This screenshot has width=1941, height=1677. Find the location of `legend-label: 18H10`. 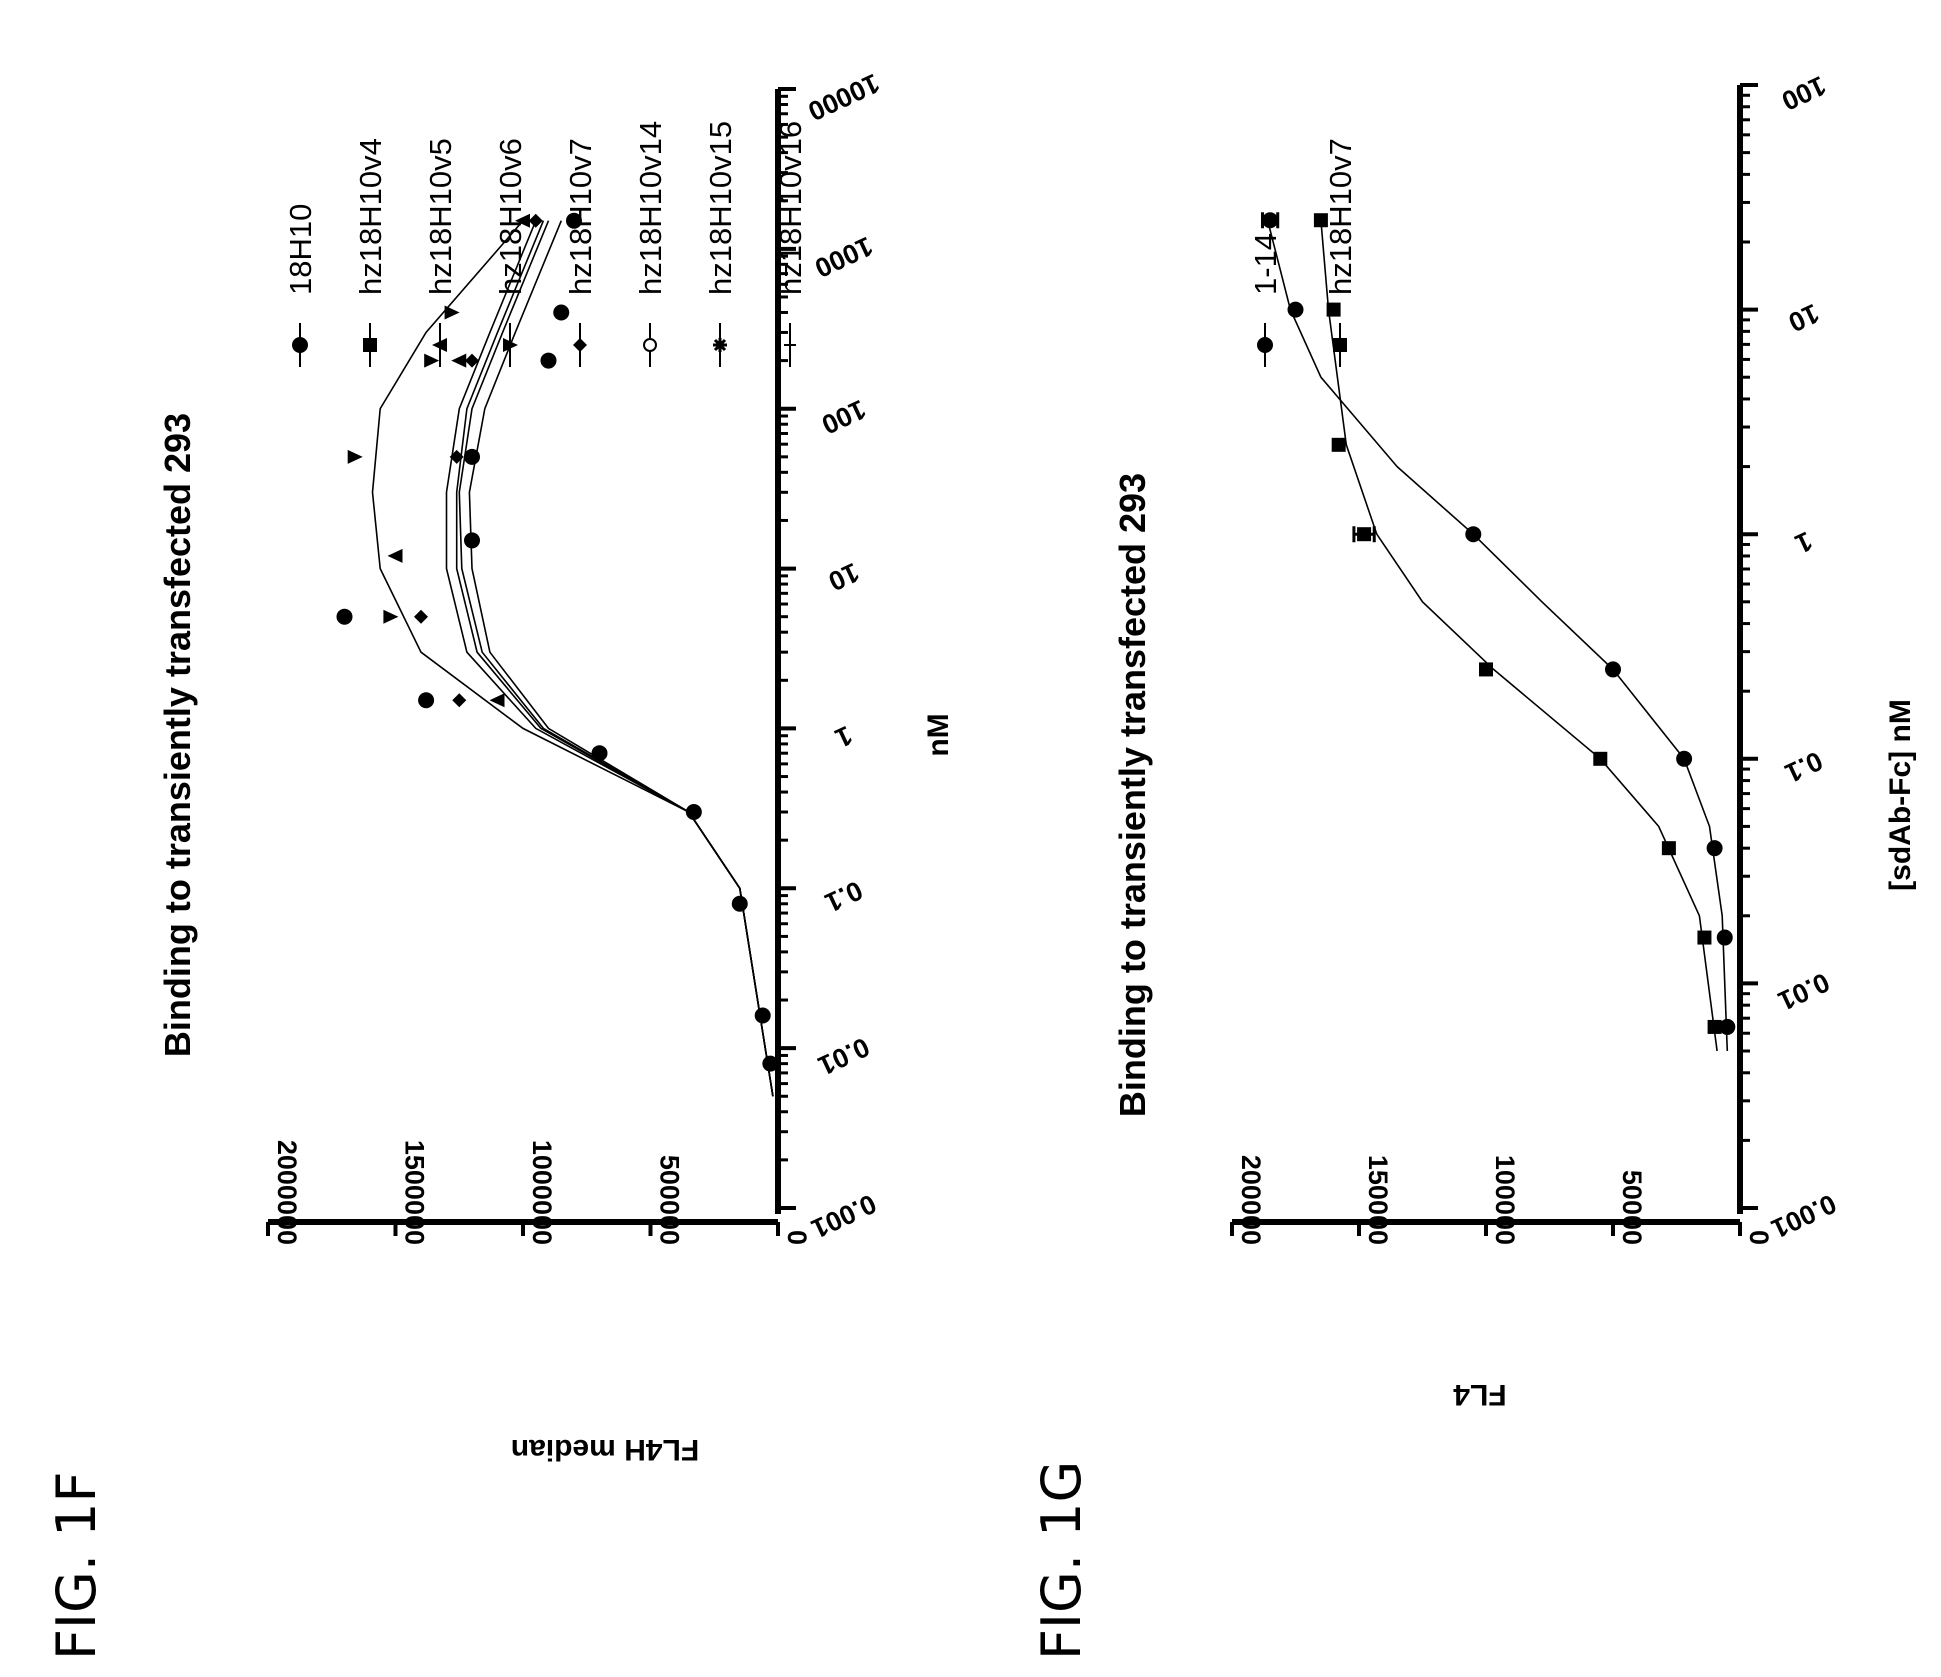

legend-label: 18H10 is located at coordinates (300, 249).